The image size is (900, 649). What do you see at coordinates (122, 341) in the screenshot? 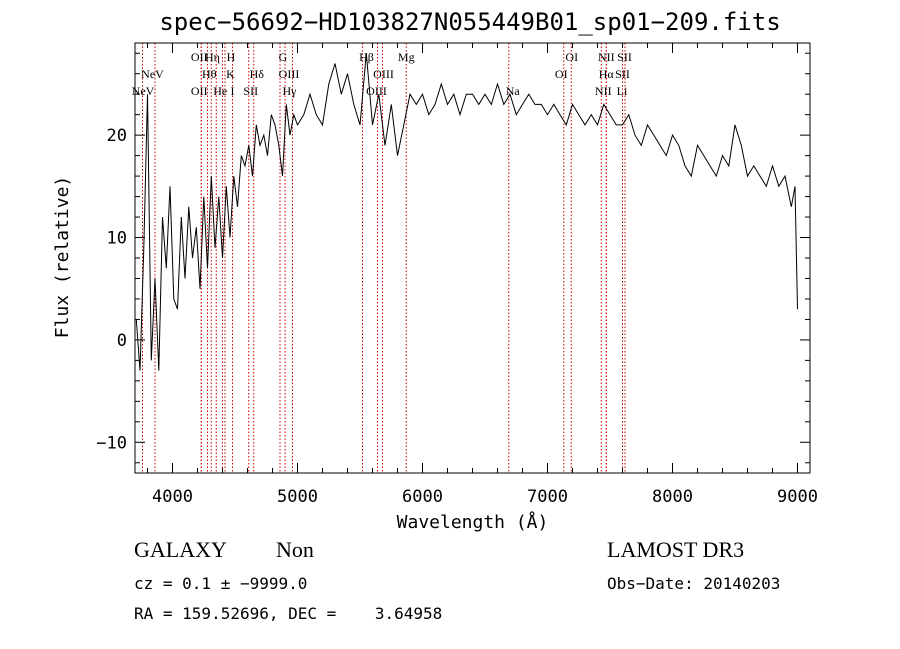
I see `y-tick-label: 0` at bounding box center [122, 341].